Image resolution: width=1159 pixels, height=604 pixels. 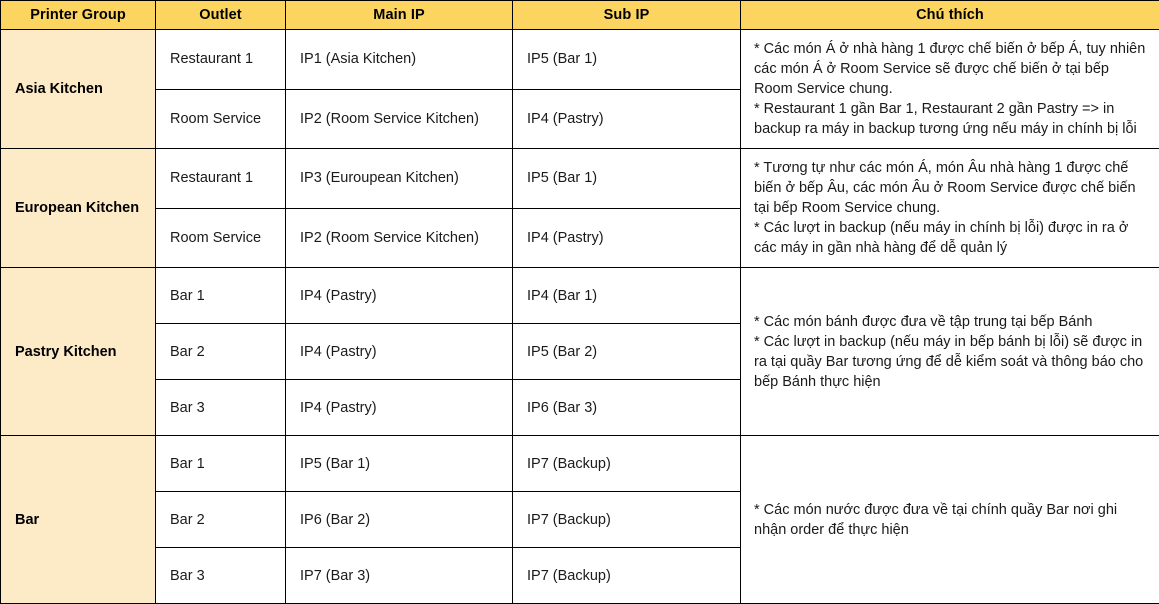 I want to click on sub-ip-cell: IP6 (Bar 3), so click(x=627, y=408).